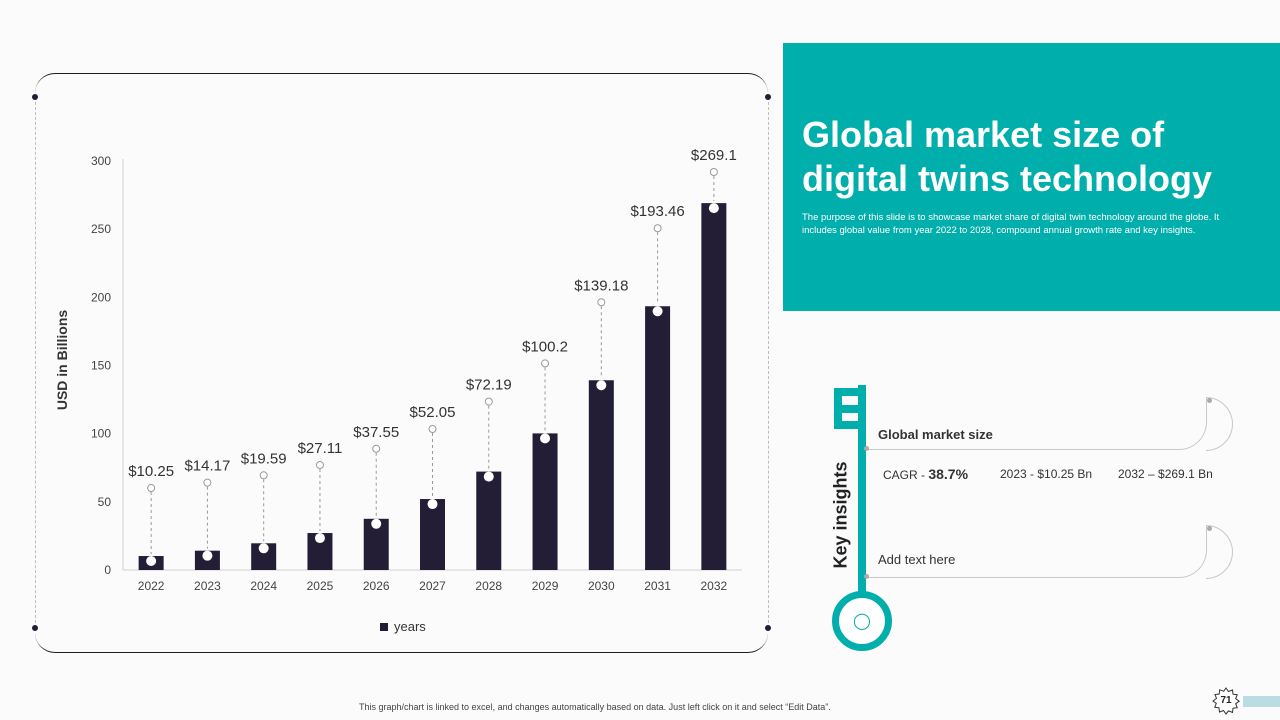 Image resolution: width=1280 pixels, height=720 pixels. Describe the element at coordinates (917, 559) in the screenshot. I see `insight-2-text: Add text here` at that location.